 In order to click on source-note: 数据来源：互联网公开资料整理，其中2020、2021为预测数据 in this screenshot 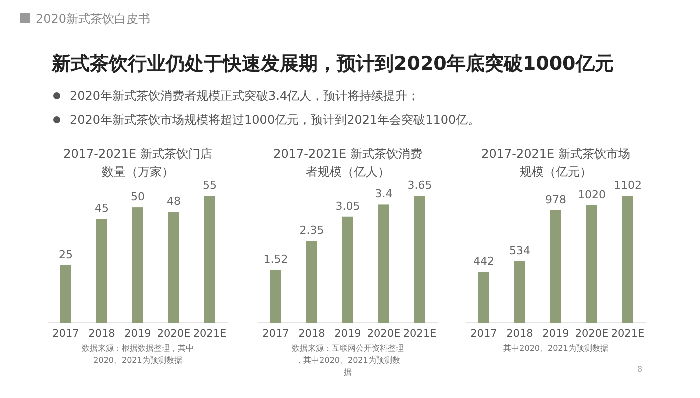, I will do `click(348, 360)`.